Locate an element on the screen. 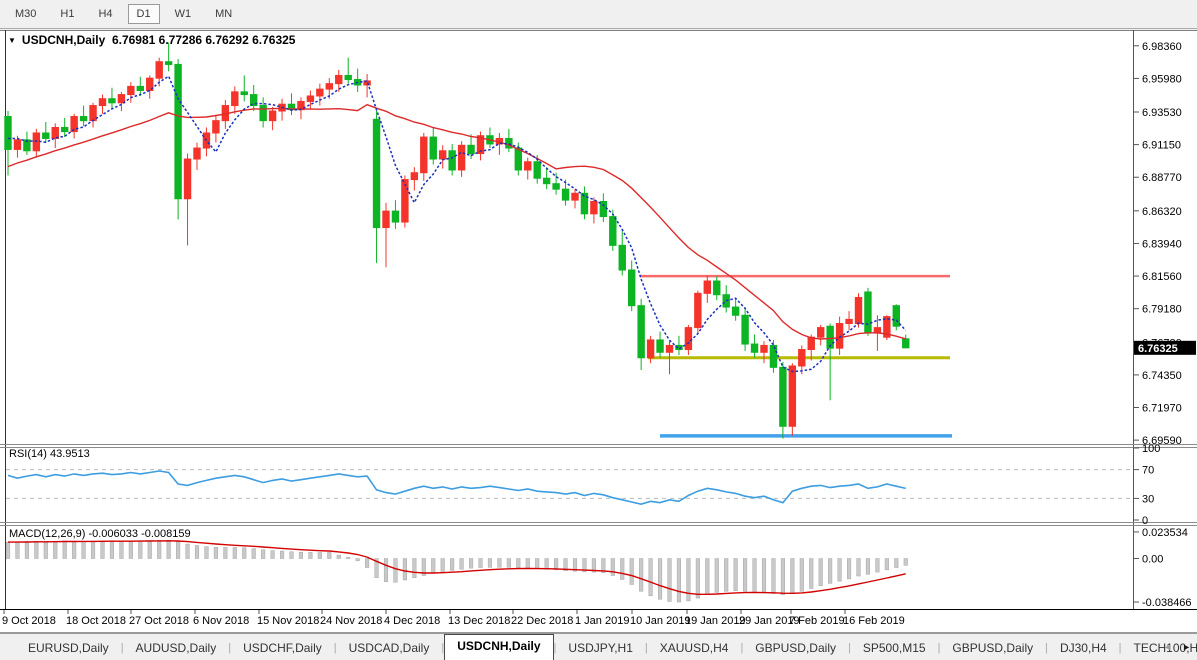 This screenshot has height=660, width=1197. timeframe-button-h1: H1 is located at coordinates (67, 14).